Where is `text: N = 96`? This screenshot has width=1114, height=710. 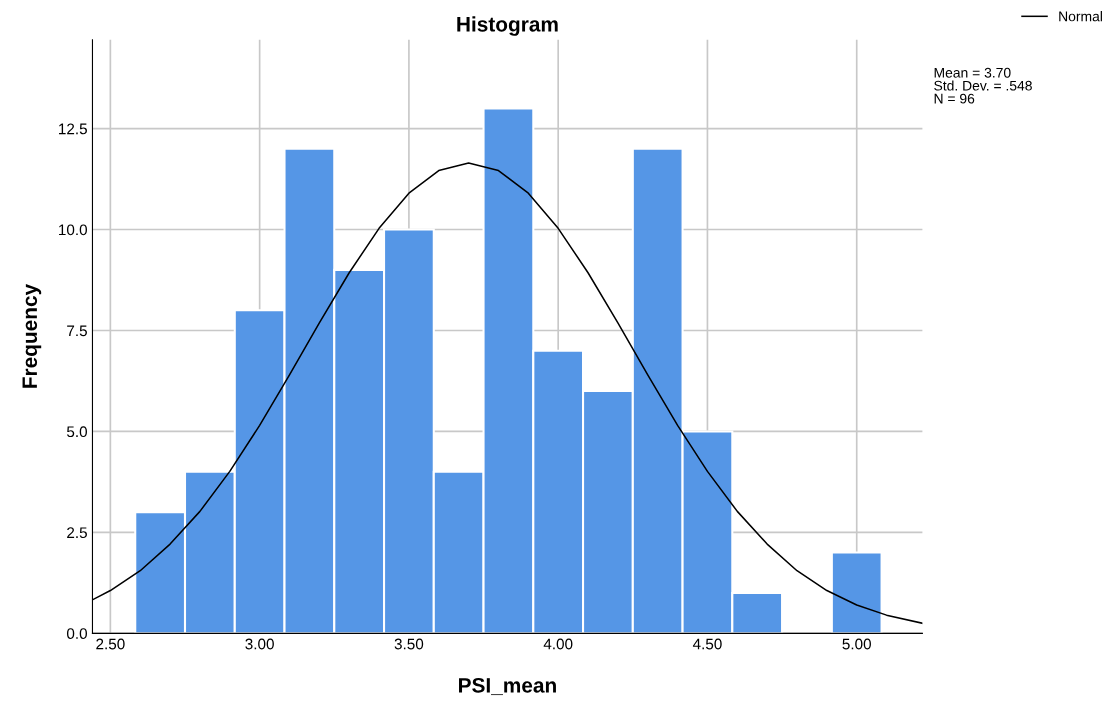
text: N = 96 is located at coordinates (954, 98).